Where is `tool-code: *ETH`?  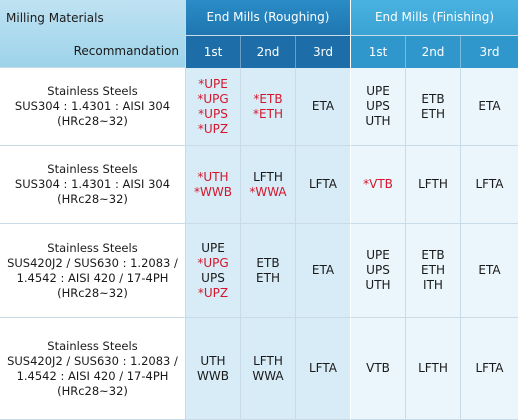 tool-code: *ETH is located at coordinates (268, 113).